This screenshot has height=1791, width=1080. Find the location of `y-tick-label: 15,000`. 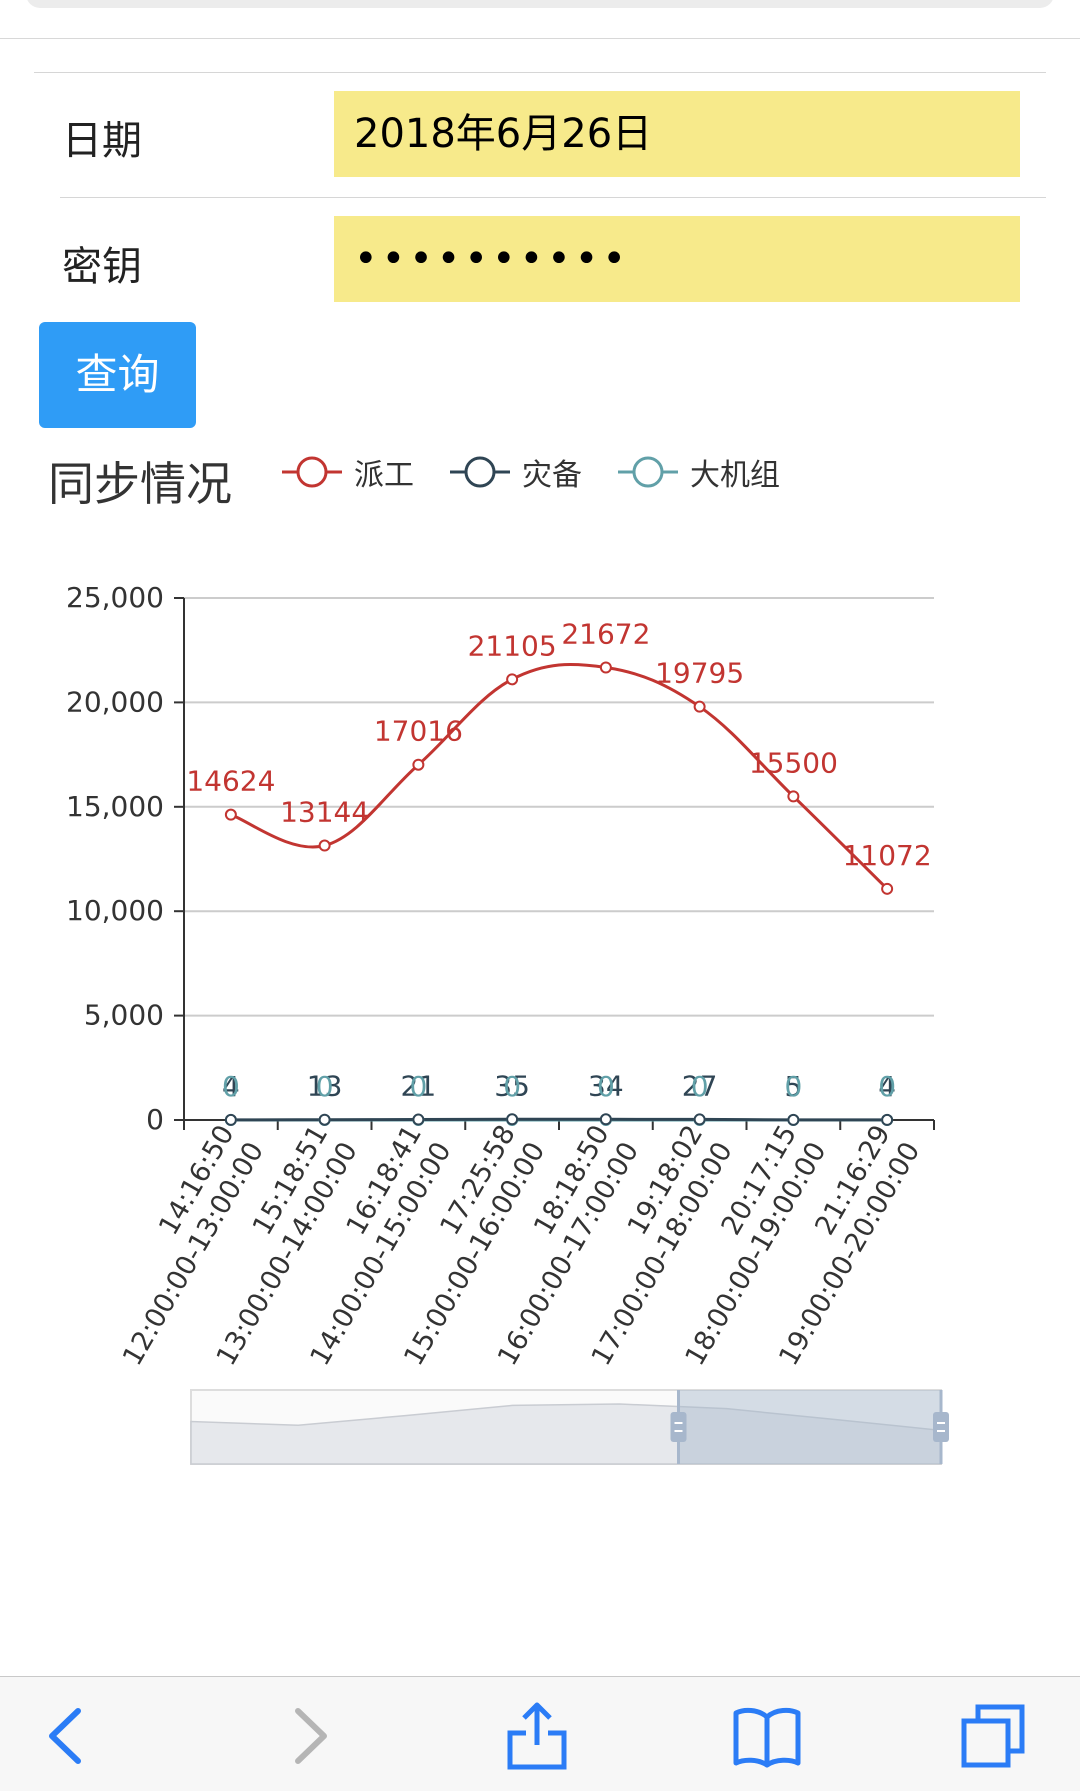

y-tick-label: 15,000 is located at coordinates (115, 806).